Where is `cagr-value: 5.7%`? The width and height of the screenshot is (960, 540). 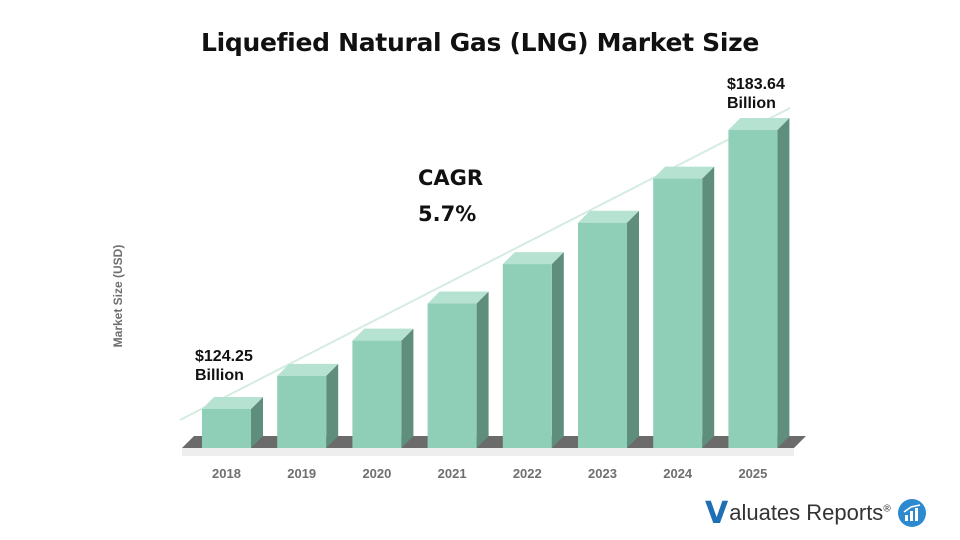 cagr-value: 5.7% is located at coordinates (447, 214).